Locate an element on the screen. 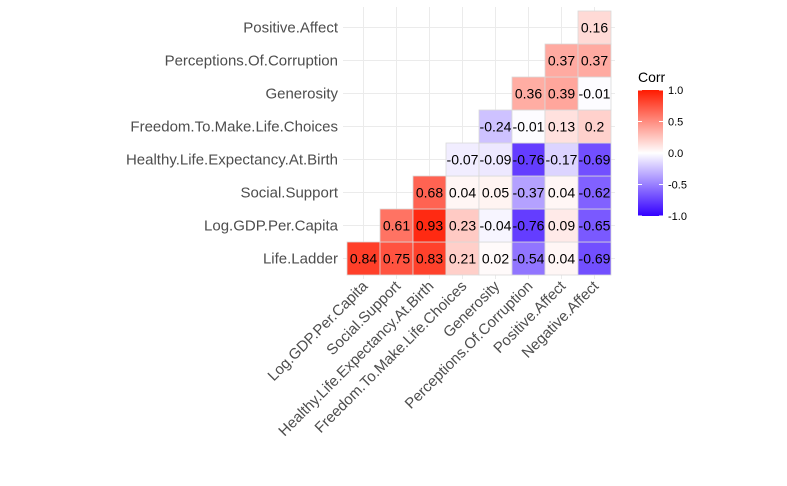 The width and height of the screenshot is (787, 486). row-label: Healthy.Life.Expectancy.At.Birth is located at coordinates (232, 160).